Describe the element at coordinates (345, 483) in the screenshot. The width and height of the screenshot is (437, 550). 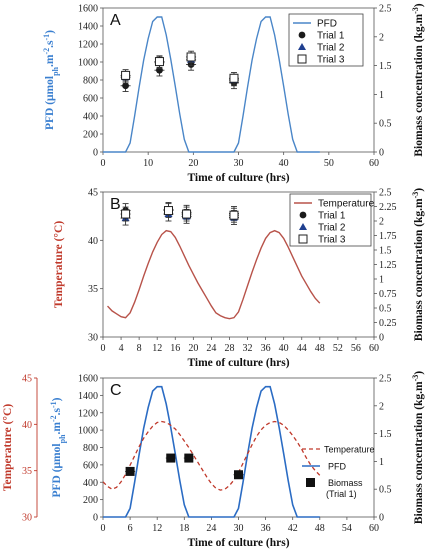
I see `legend-label: Biomass` at that location.